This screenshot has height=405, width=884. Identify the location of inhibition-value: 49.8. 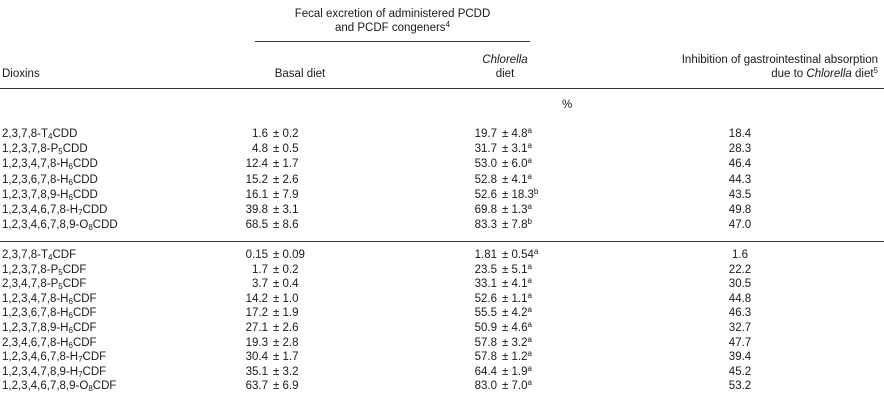
(740, 210).